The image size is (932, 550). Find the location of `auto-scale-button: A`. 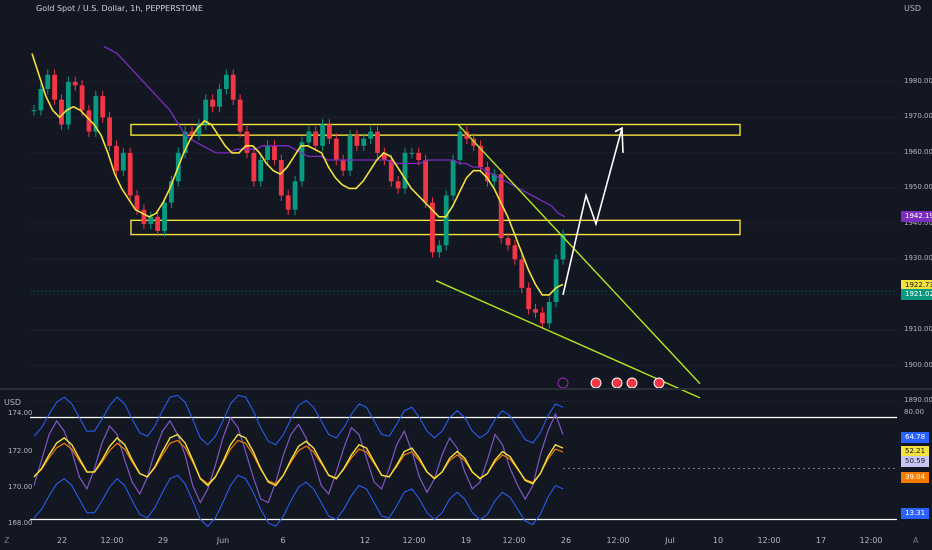

auto-scale-button: A is located at coordinates (916, 540).